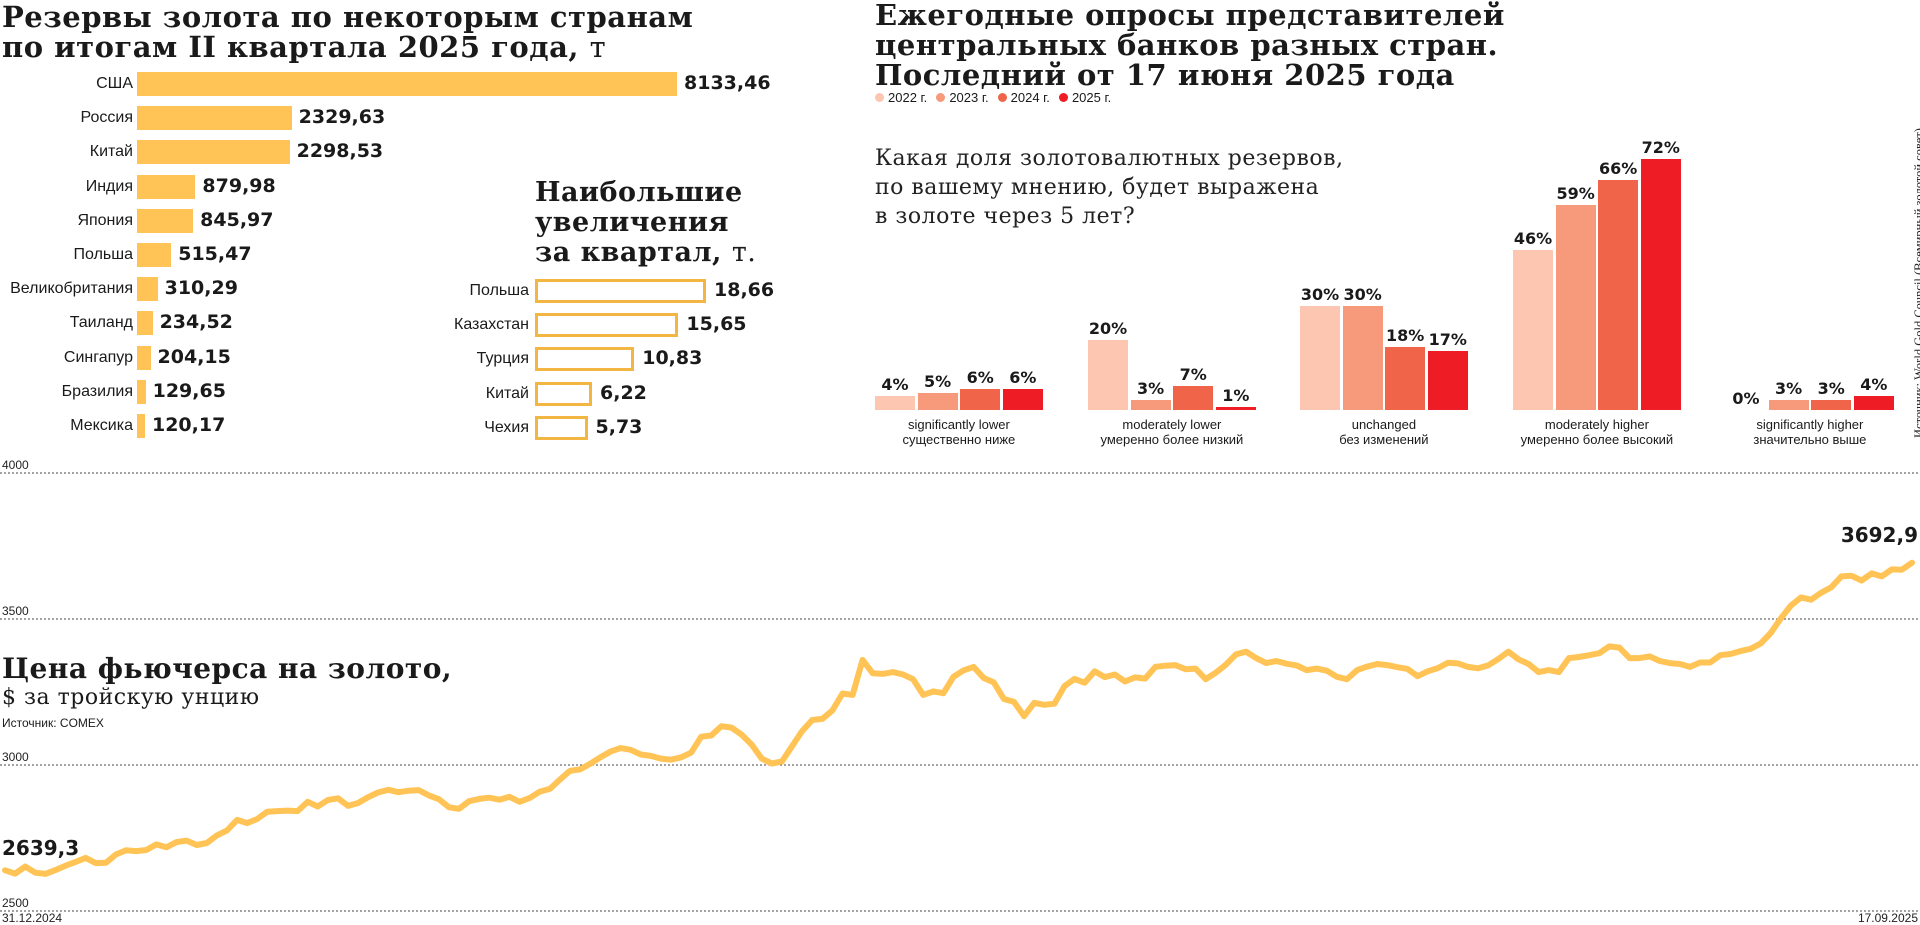 The width and height of the screenshot is (1920, 925). I want to click on reserves-label-item-4: Япония, so click(105, 220).